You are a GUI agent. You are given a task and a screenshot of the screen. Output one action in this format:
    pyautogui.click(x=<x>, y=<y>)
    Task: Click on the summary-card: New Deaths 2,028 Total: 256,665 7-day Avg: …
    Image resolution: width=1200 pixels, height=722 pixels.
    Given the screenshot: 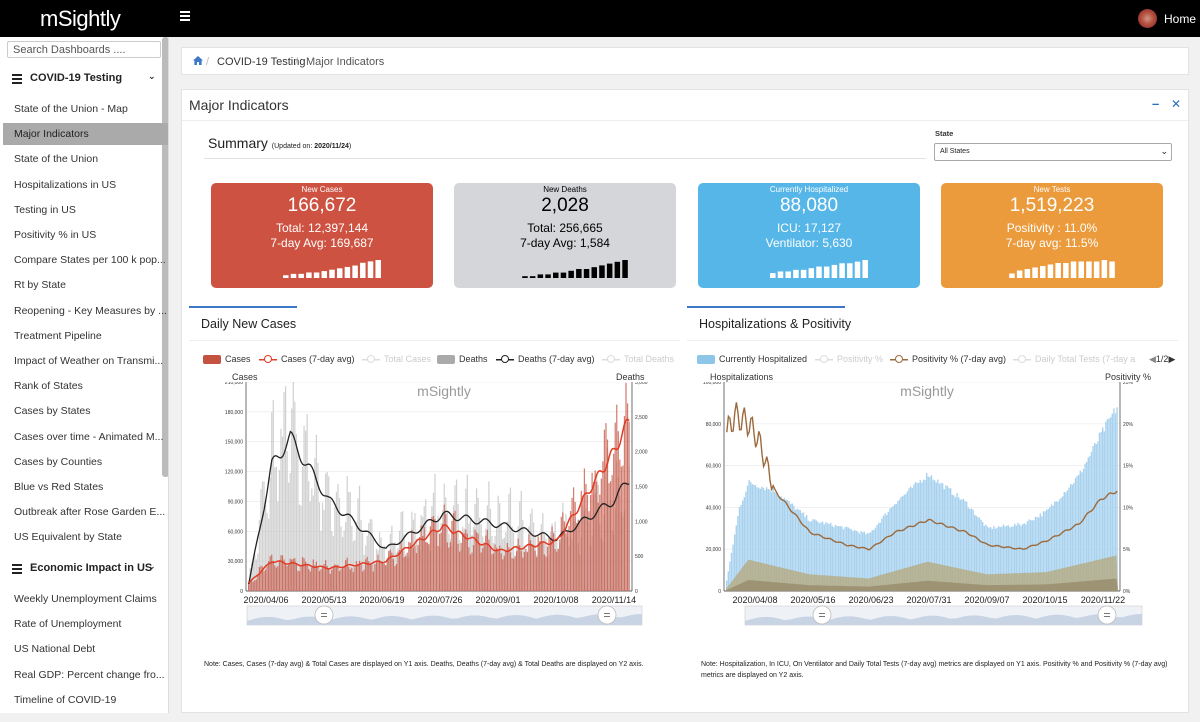 What is the action you would take?
    pyautogui.click(x=565, y=235)
    